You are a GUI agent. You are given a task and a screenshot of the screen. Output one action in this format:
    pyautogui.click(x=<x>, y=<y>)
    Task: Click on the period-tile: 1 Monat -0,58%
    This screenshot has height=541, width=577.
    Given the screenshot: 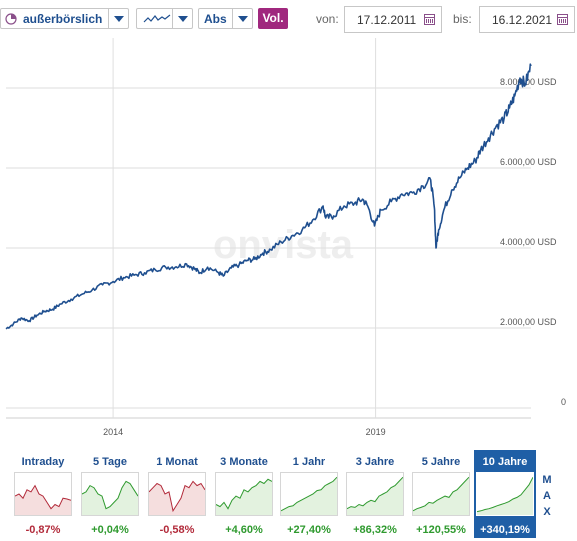 What is the action you would take?
    pyautogui.click(x=177, y=494)
    